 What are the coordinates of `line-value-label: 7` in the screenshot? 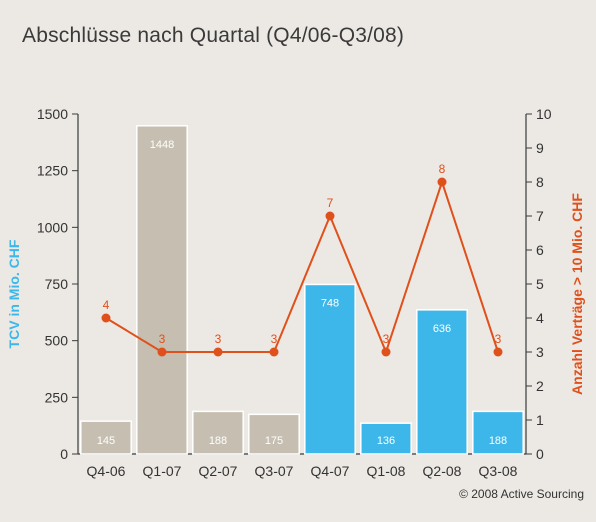 It's located at (330, 203).